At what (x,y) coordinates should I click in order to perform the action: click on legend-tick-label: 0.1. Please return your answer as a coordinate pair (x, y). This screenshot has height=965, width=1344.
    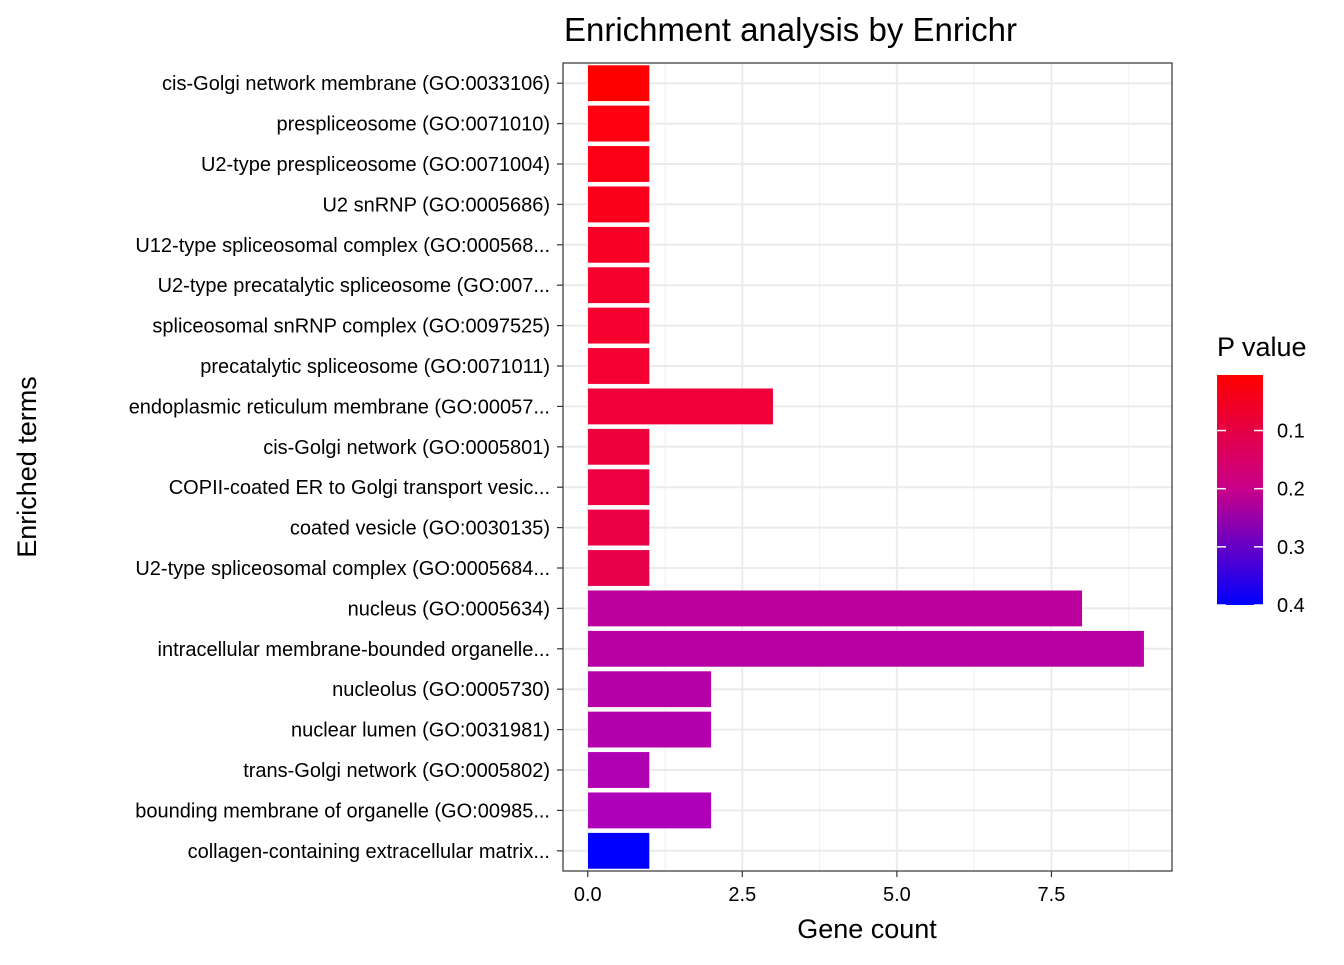
    Looking at the image, I should click on (1291, 432).